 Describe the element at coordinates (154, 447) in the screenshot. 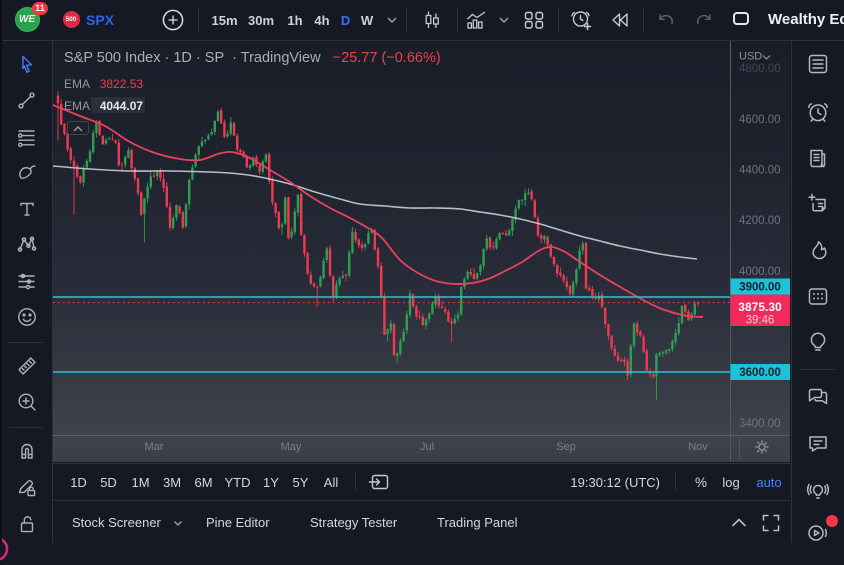

I see `svg-text: Mar` at that location.